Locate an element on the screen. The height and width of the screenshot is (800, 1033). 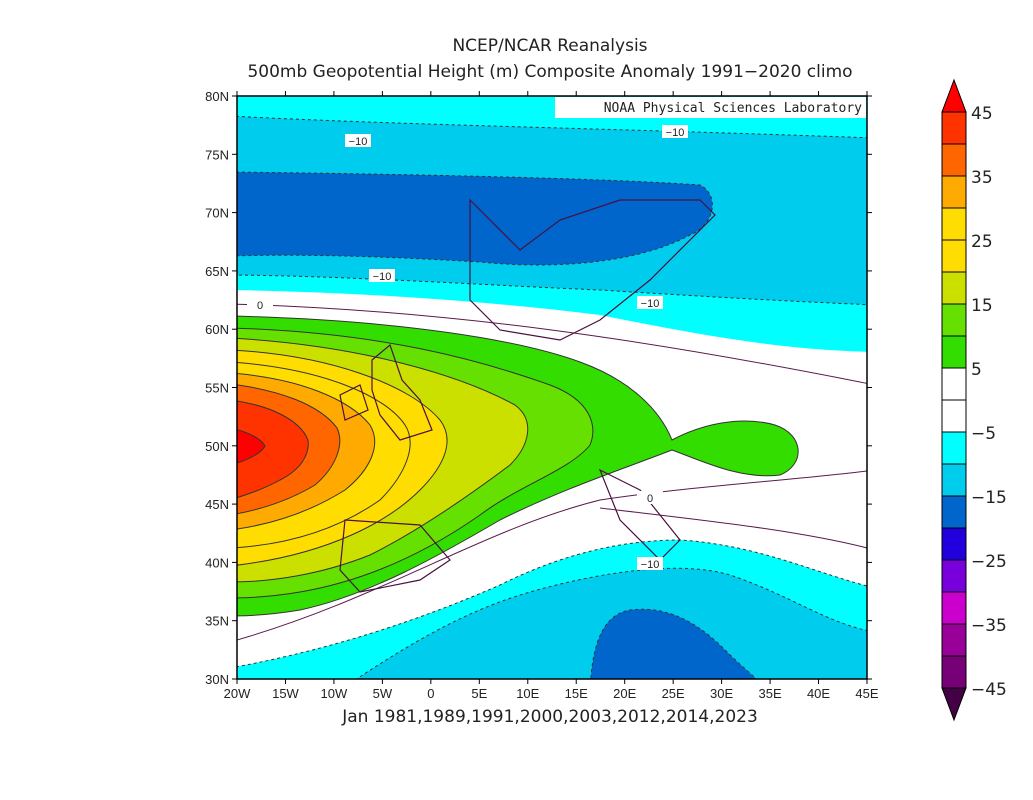
lat-tick-label: 45N is located at coordinates (217, 504).